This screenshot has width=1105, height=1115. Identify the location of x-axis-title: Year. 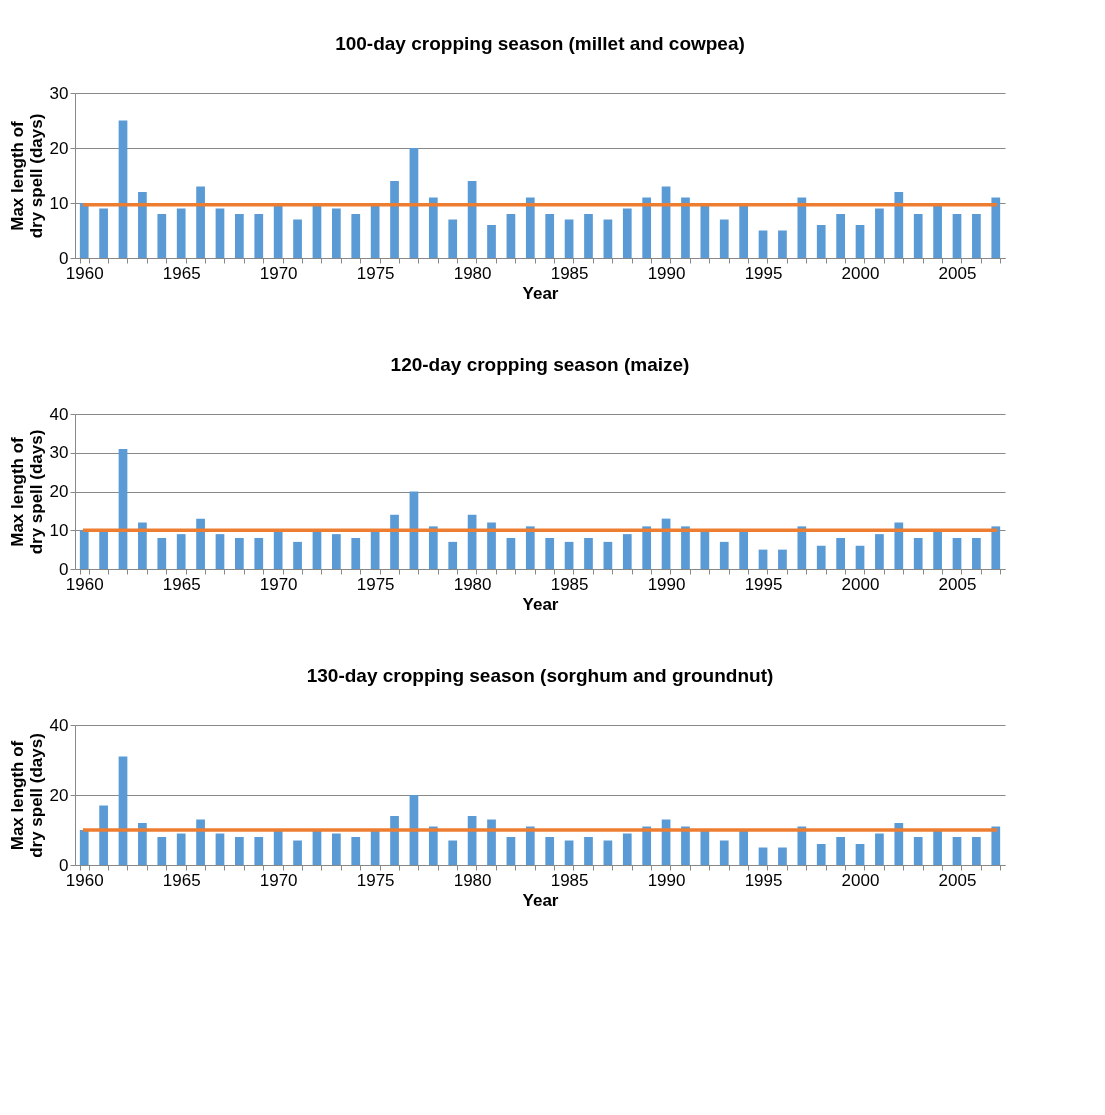
(540, 900).